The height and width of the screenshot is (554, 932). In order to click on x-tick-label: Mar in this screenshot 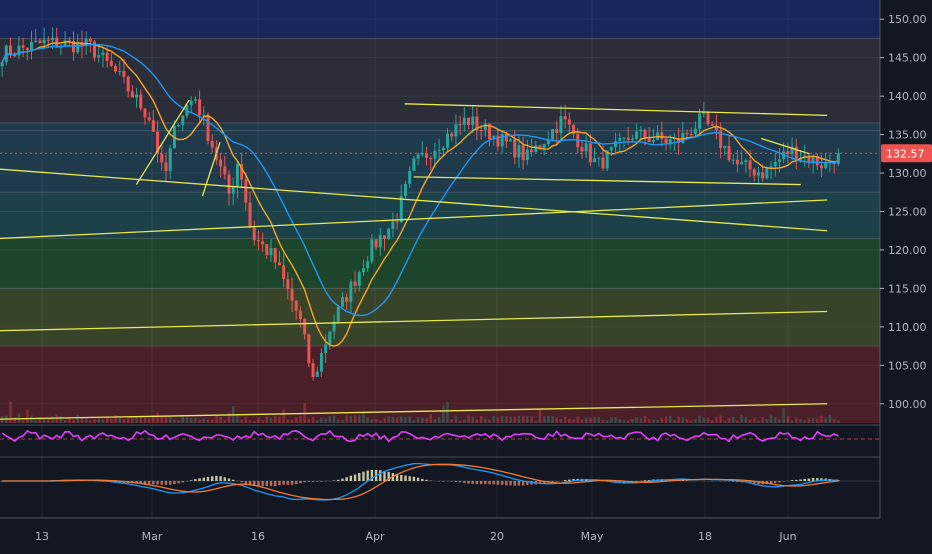, I will do `click(152, 536)`.